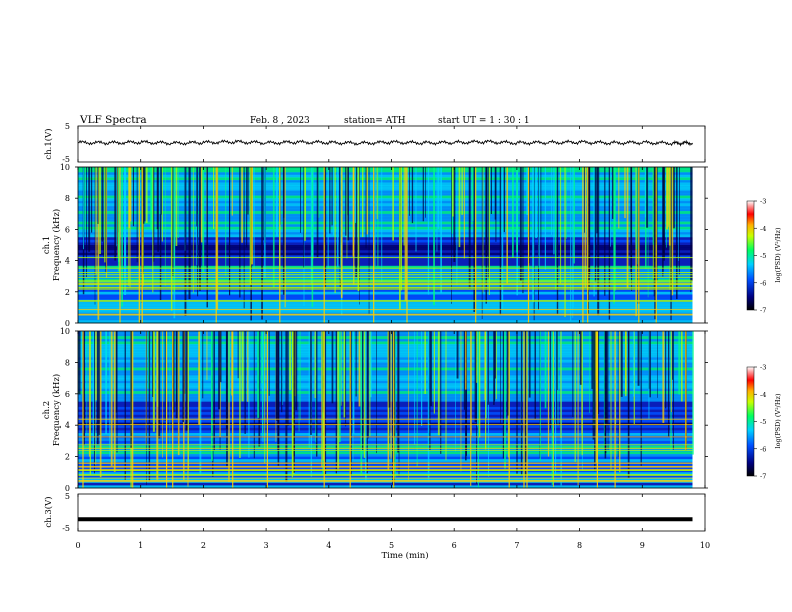 The width and height of the screenshot is (792, 612). What do you see at coordinates (67, 457) in the screenshot?
I see `ch2-spectrogram-ytick-label: 2` at bounding box center [67, 457].